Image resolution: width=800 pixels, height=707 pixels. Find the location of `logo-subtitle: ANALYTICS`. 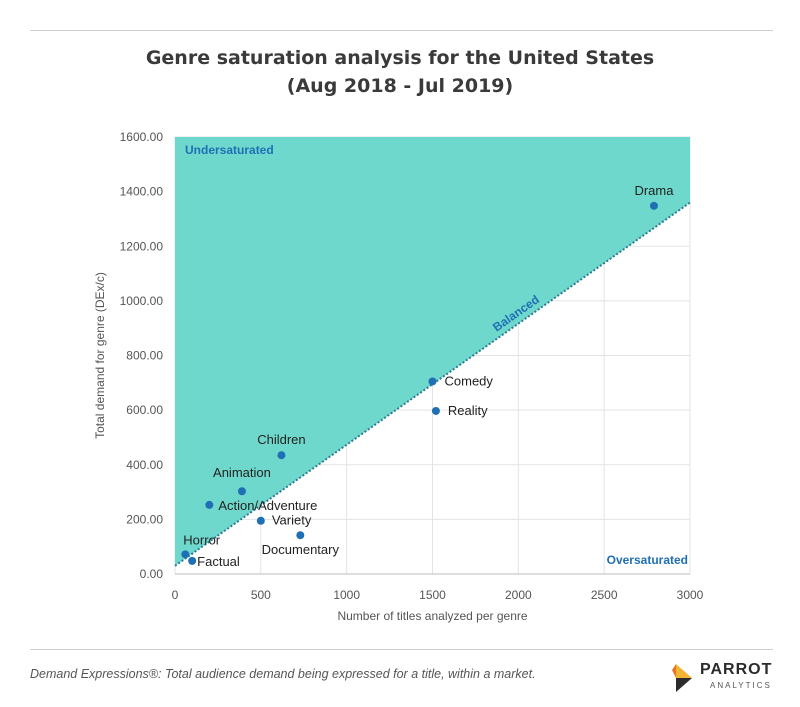

logo-subtitle: ANALYTICS is located at coordinates (741, 685).